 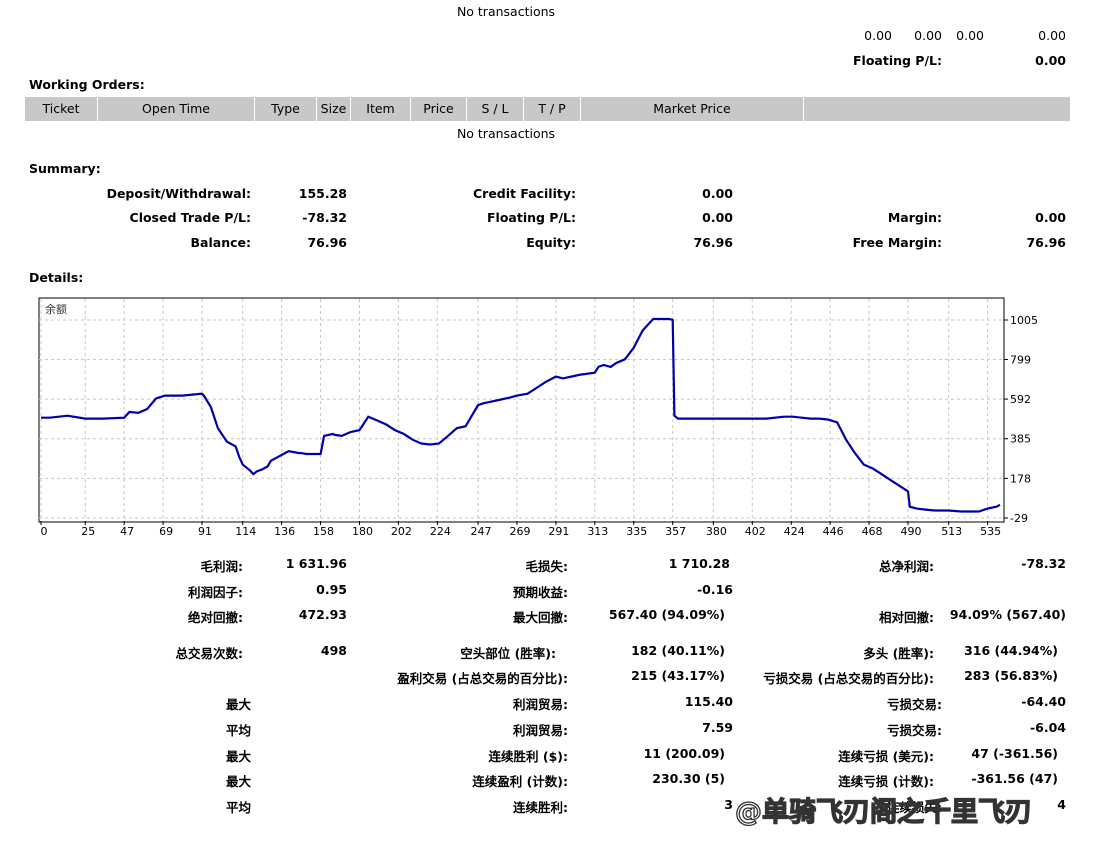 What do you see at coordinates (897, 242) in the screenshot?
I see `free-margin-label: Free Margin:` at bounding box center [897, 242].